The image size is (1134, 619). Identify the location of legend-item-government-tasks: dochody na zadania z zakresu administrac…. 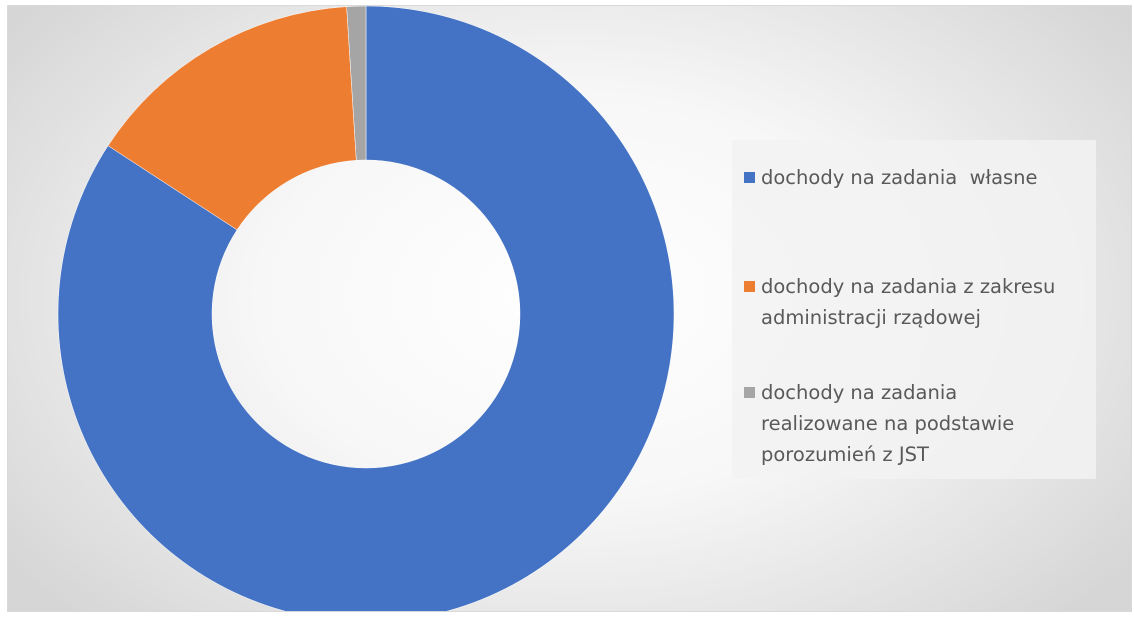
(912, 302).